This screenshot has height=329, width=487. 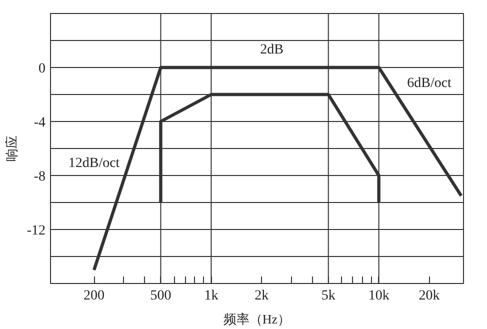 What do you see at coordinates (211, 296) in the screenshot?
I see `x-tick-label: 1k` at bounding box center [211, 296].